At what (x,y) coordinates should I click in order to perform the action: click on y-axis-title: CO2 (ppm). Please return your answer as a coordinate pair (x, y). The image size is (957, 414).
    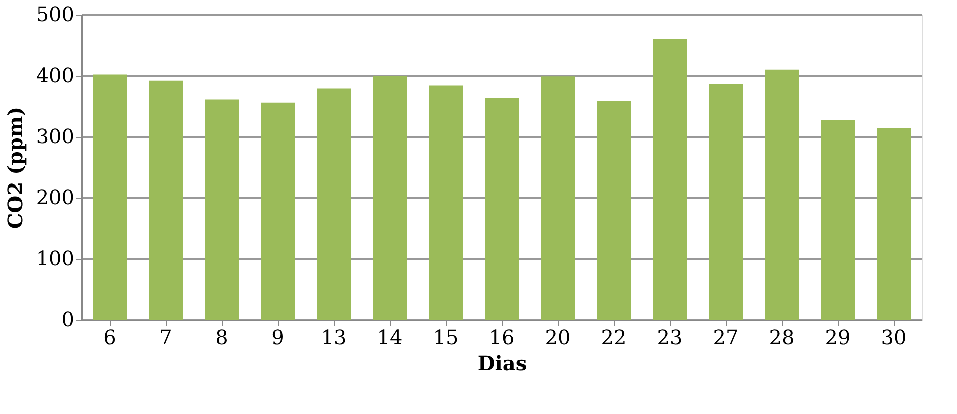
    Looking at the image, I should click on (15, 168).